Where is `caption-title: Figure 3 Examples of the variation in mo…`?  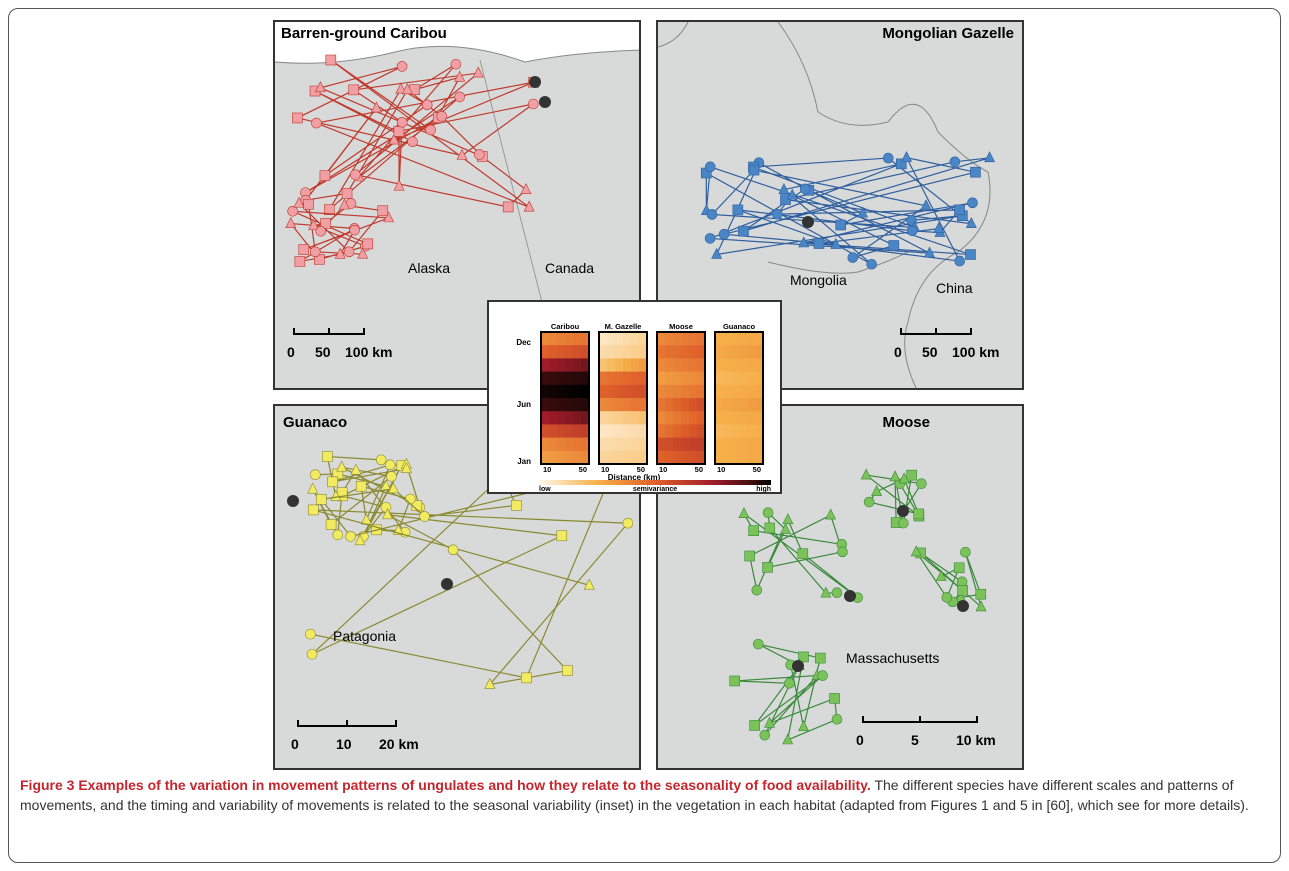
caption-title: Figure 3 Examples of the variation in mo… is located at coordinates (445, 785).